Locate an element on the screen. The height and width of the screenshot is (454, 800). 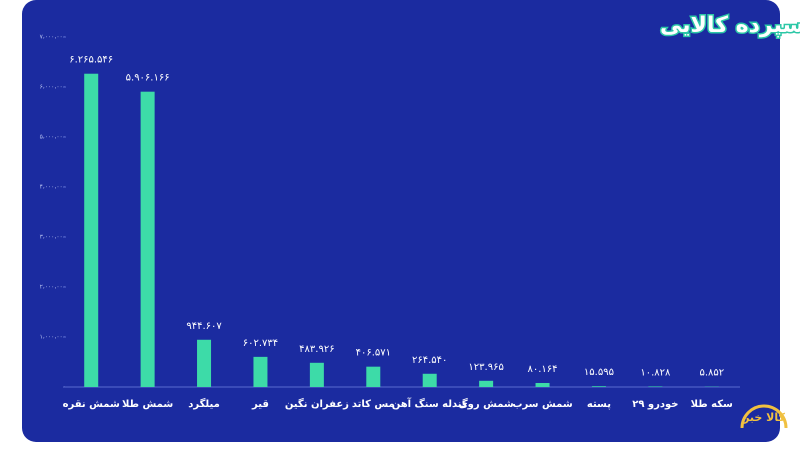
value-label: ۴۸۳.۹۲۶ is located at coordinates (316, 349).